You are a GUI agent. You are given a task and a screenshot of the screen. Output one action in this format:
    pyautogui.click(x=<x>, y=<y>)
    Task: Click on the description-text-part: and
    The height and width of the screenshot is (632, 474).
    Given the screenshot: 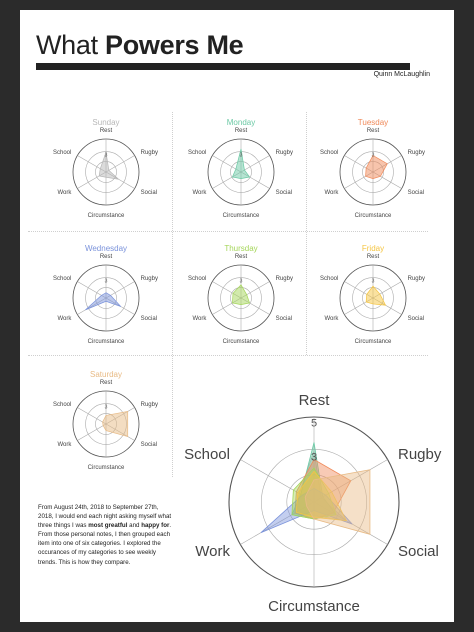 What is the action you would take?
    pyautogui.click(x=134, y=526)
    